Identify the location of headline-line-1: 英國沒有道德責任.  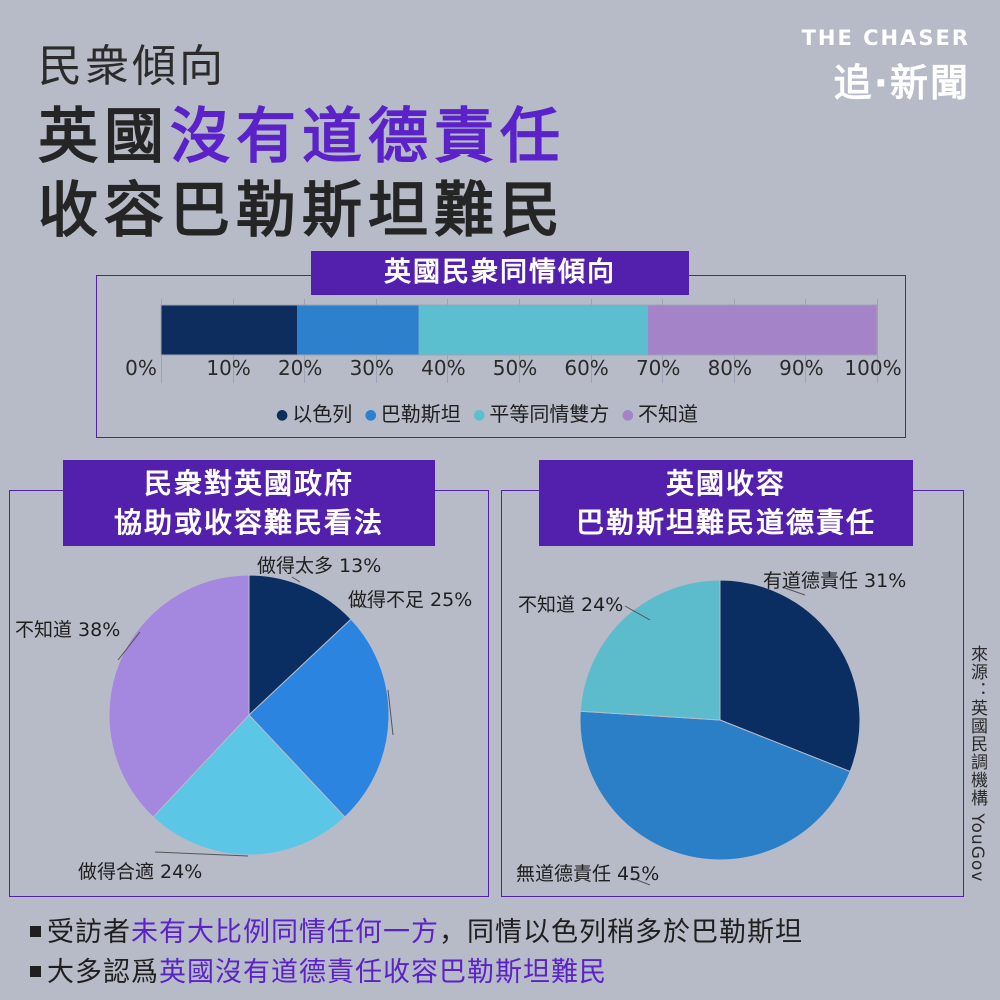
(302, 131).